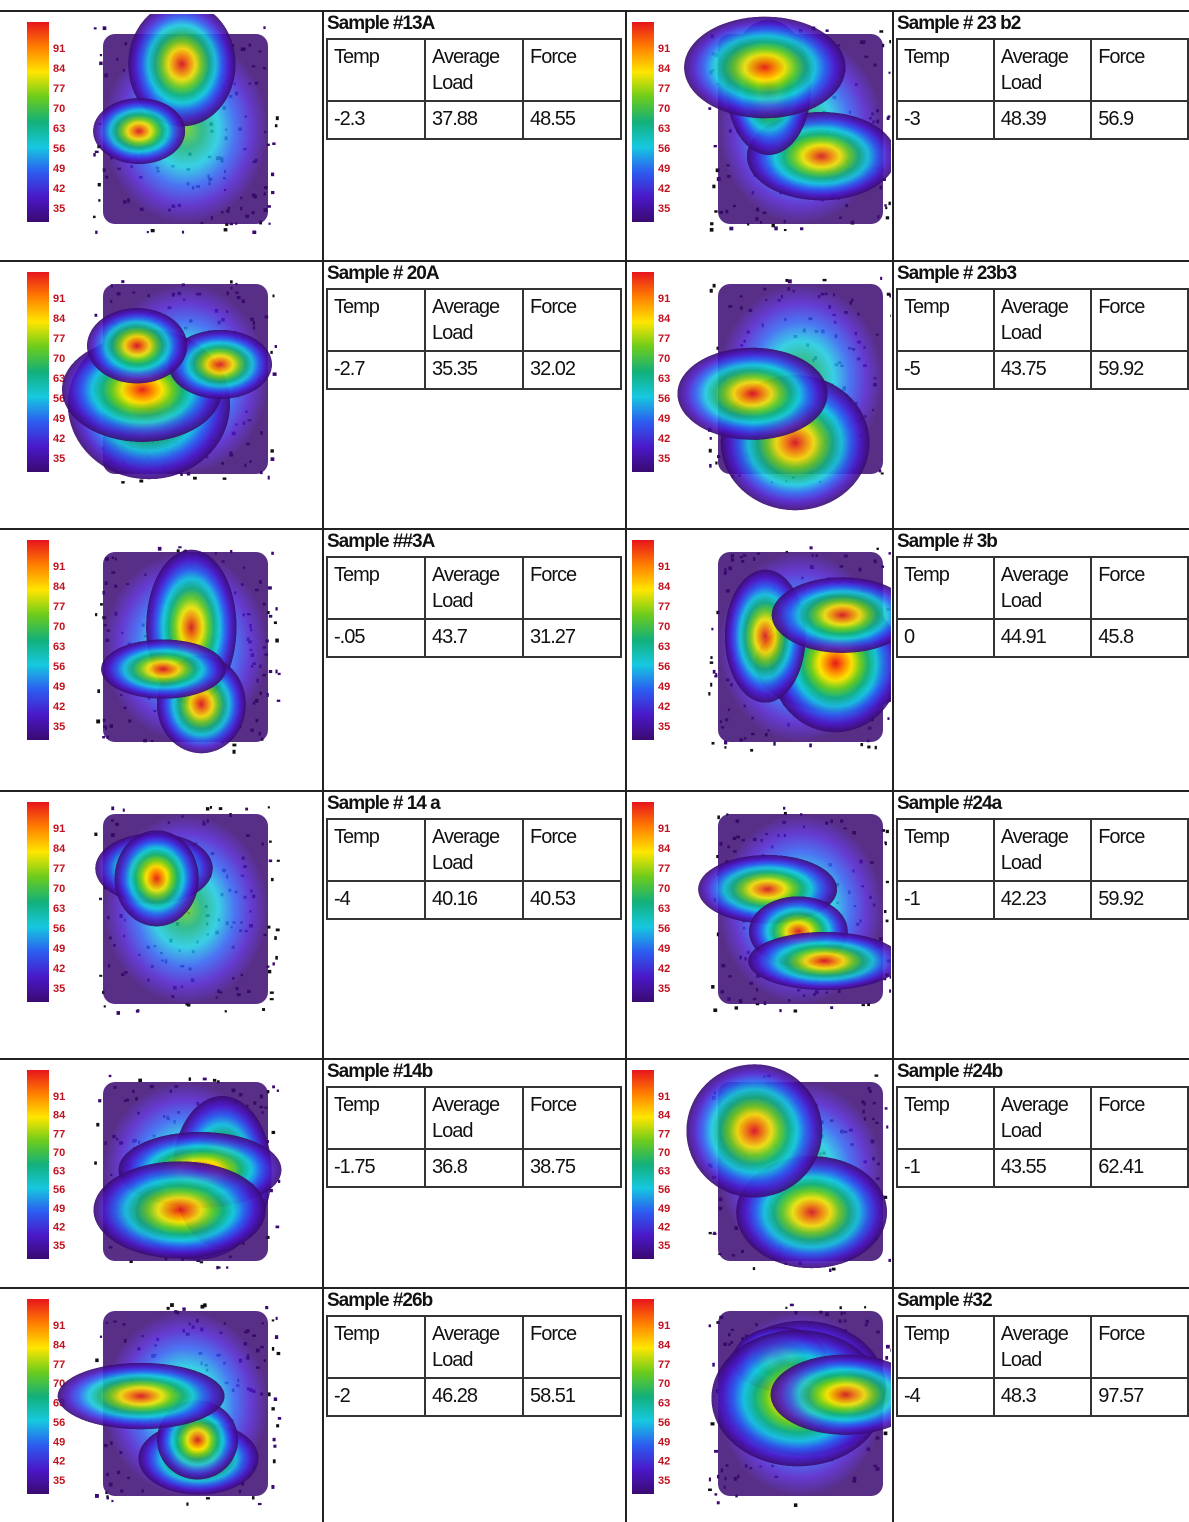 This screenshot has width=1189, height=1522. I want to click on sample-title: Sample #24b, so click(950, 1071).